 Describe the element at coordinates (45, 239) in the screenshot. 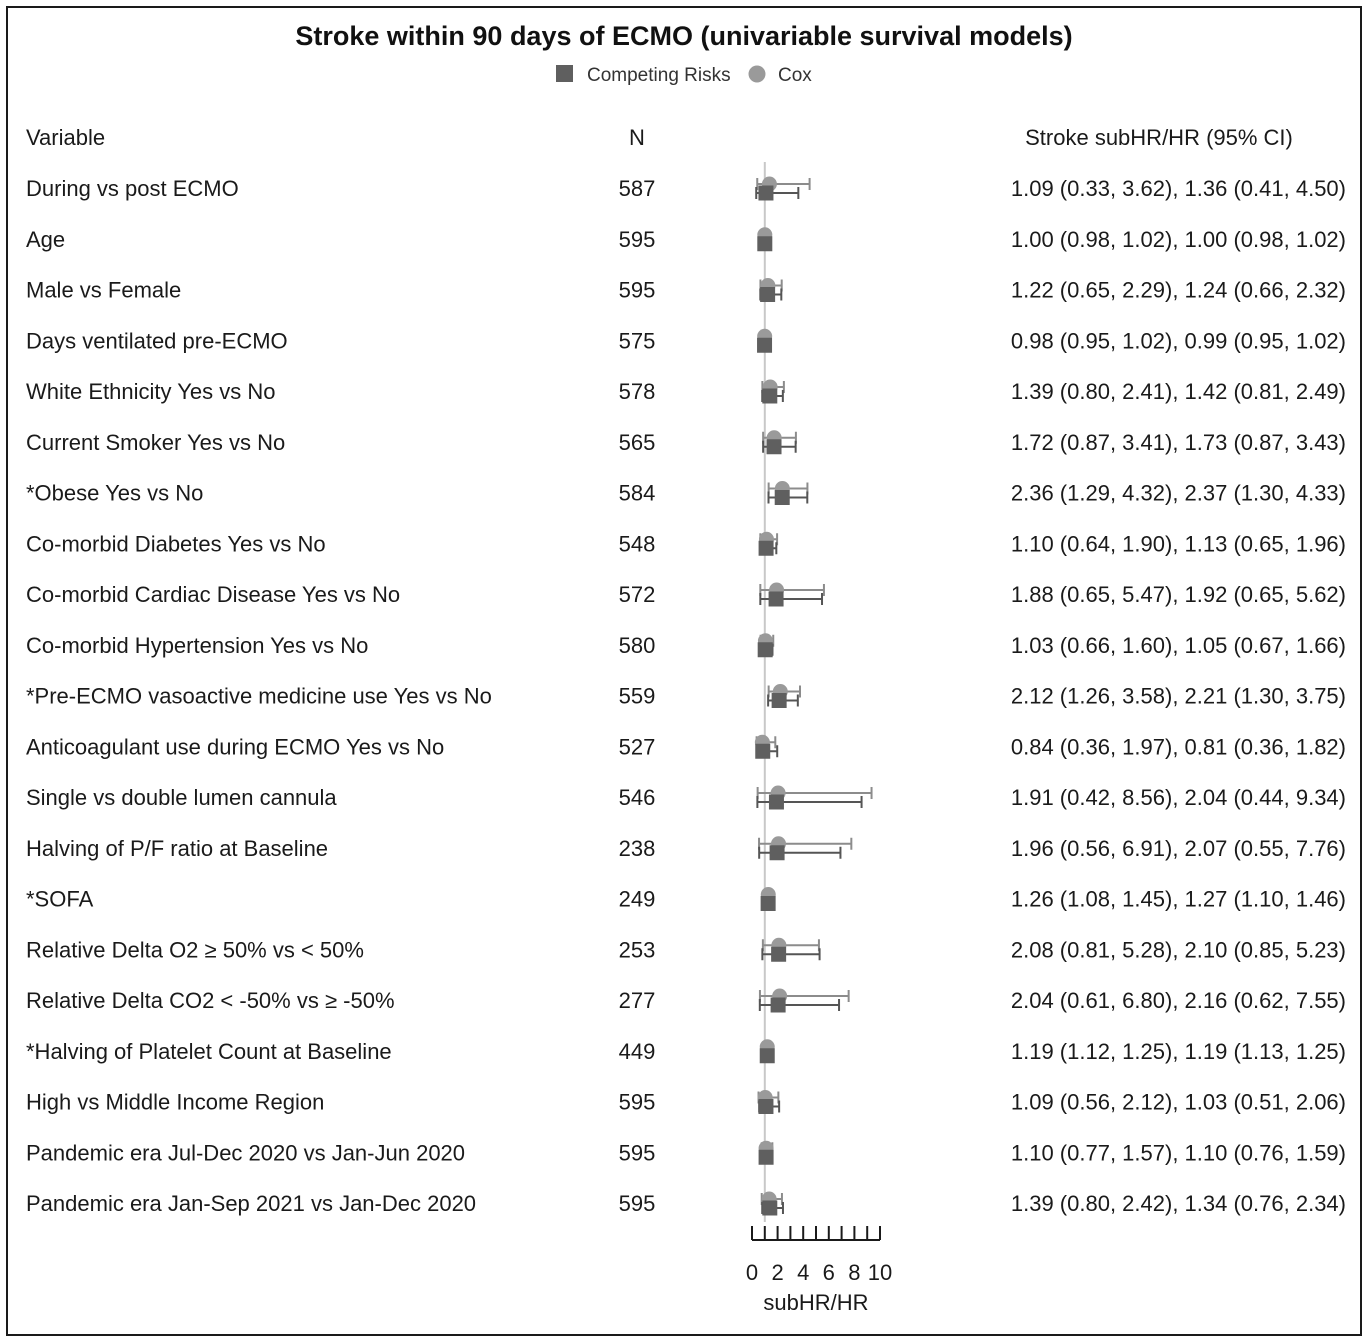

I see `row-label: Age` at that location.